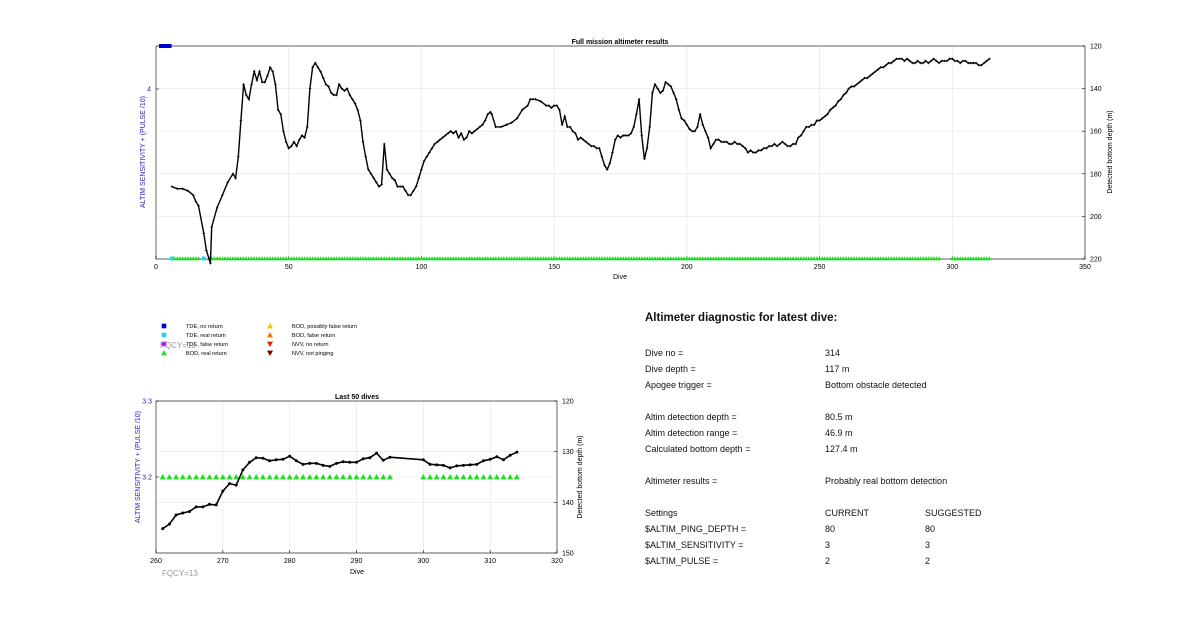 Image resolution: width=1200 pixels, height=622 pixels. I want to click on settings-label: Settings, so click(661, 513).